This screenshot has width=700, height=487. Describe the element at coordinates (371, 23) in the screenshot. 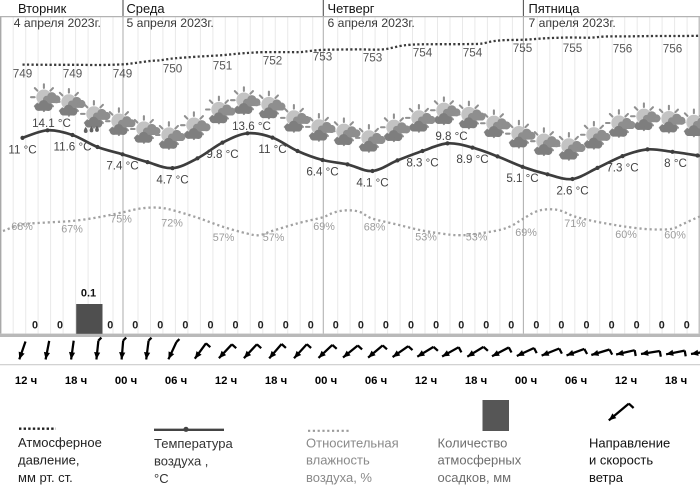

I see `svg-text: 6 апреля 2023г.` at that location.